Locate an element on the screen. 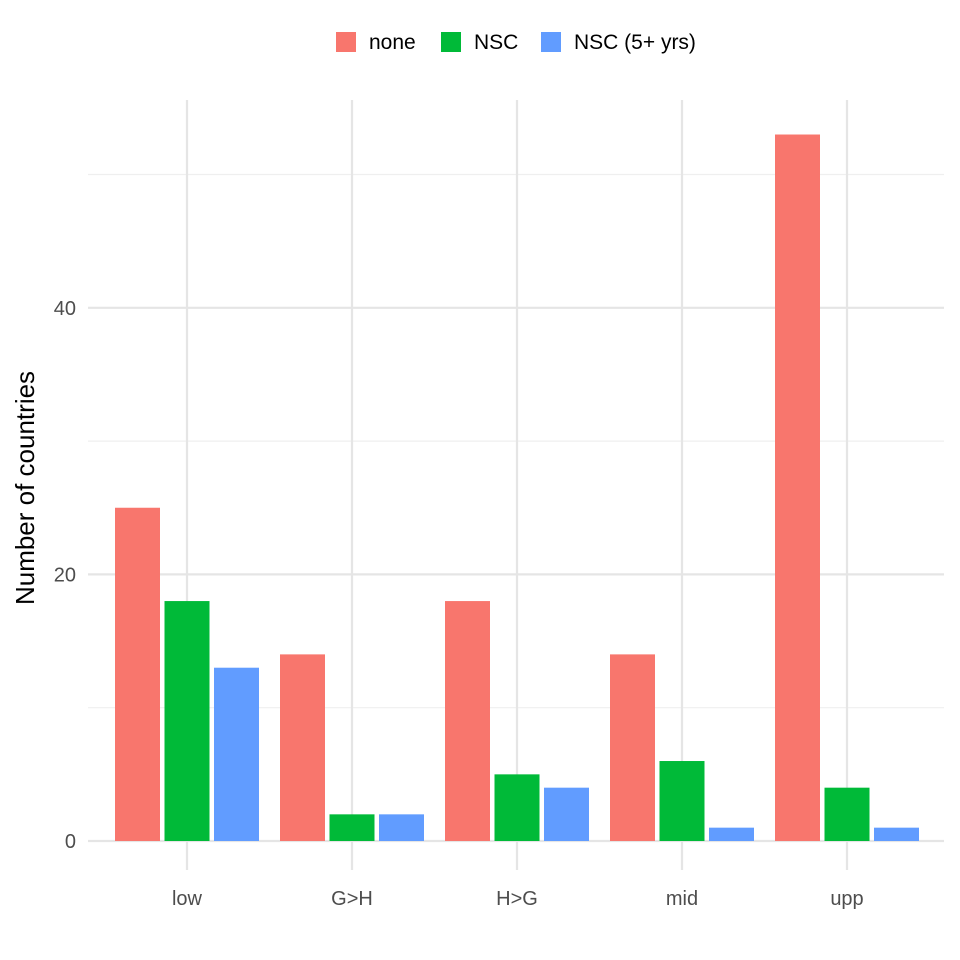 Image resolution: width=960 pixels, height=960 pixels. bar-H>G-NSC is located at coordinates (517, 807).